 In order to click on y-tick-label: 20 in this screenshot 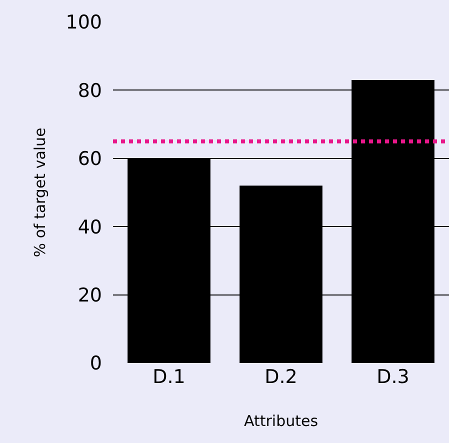, I will do `click(90, 295)`.